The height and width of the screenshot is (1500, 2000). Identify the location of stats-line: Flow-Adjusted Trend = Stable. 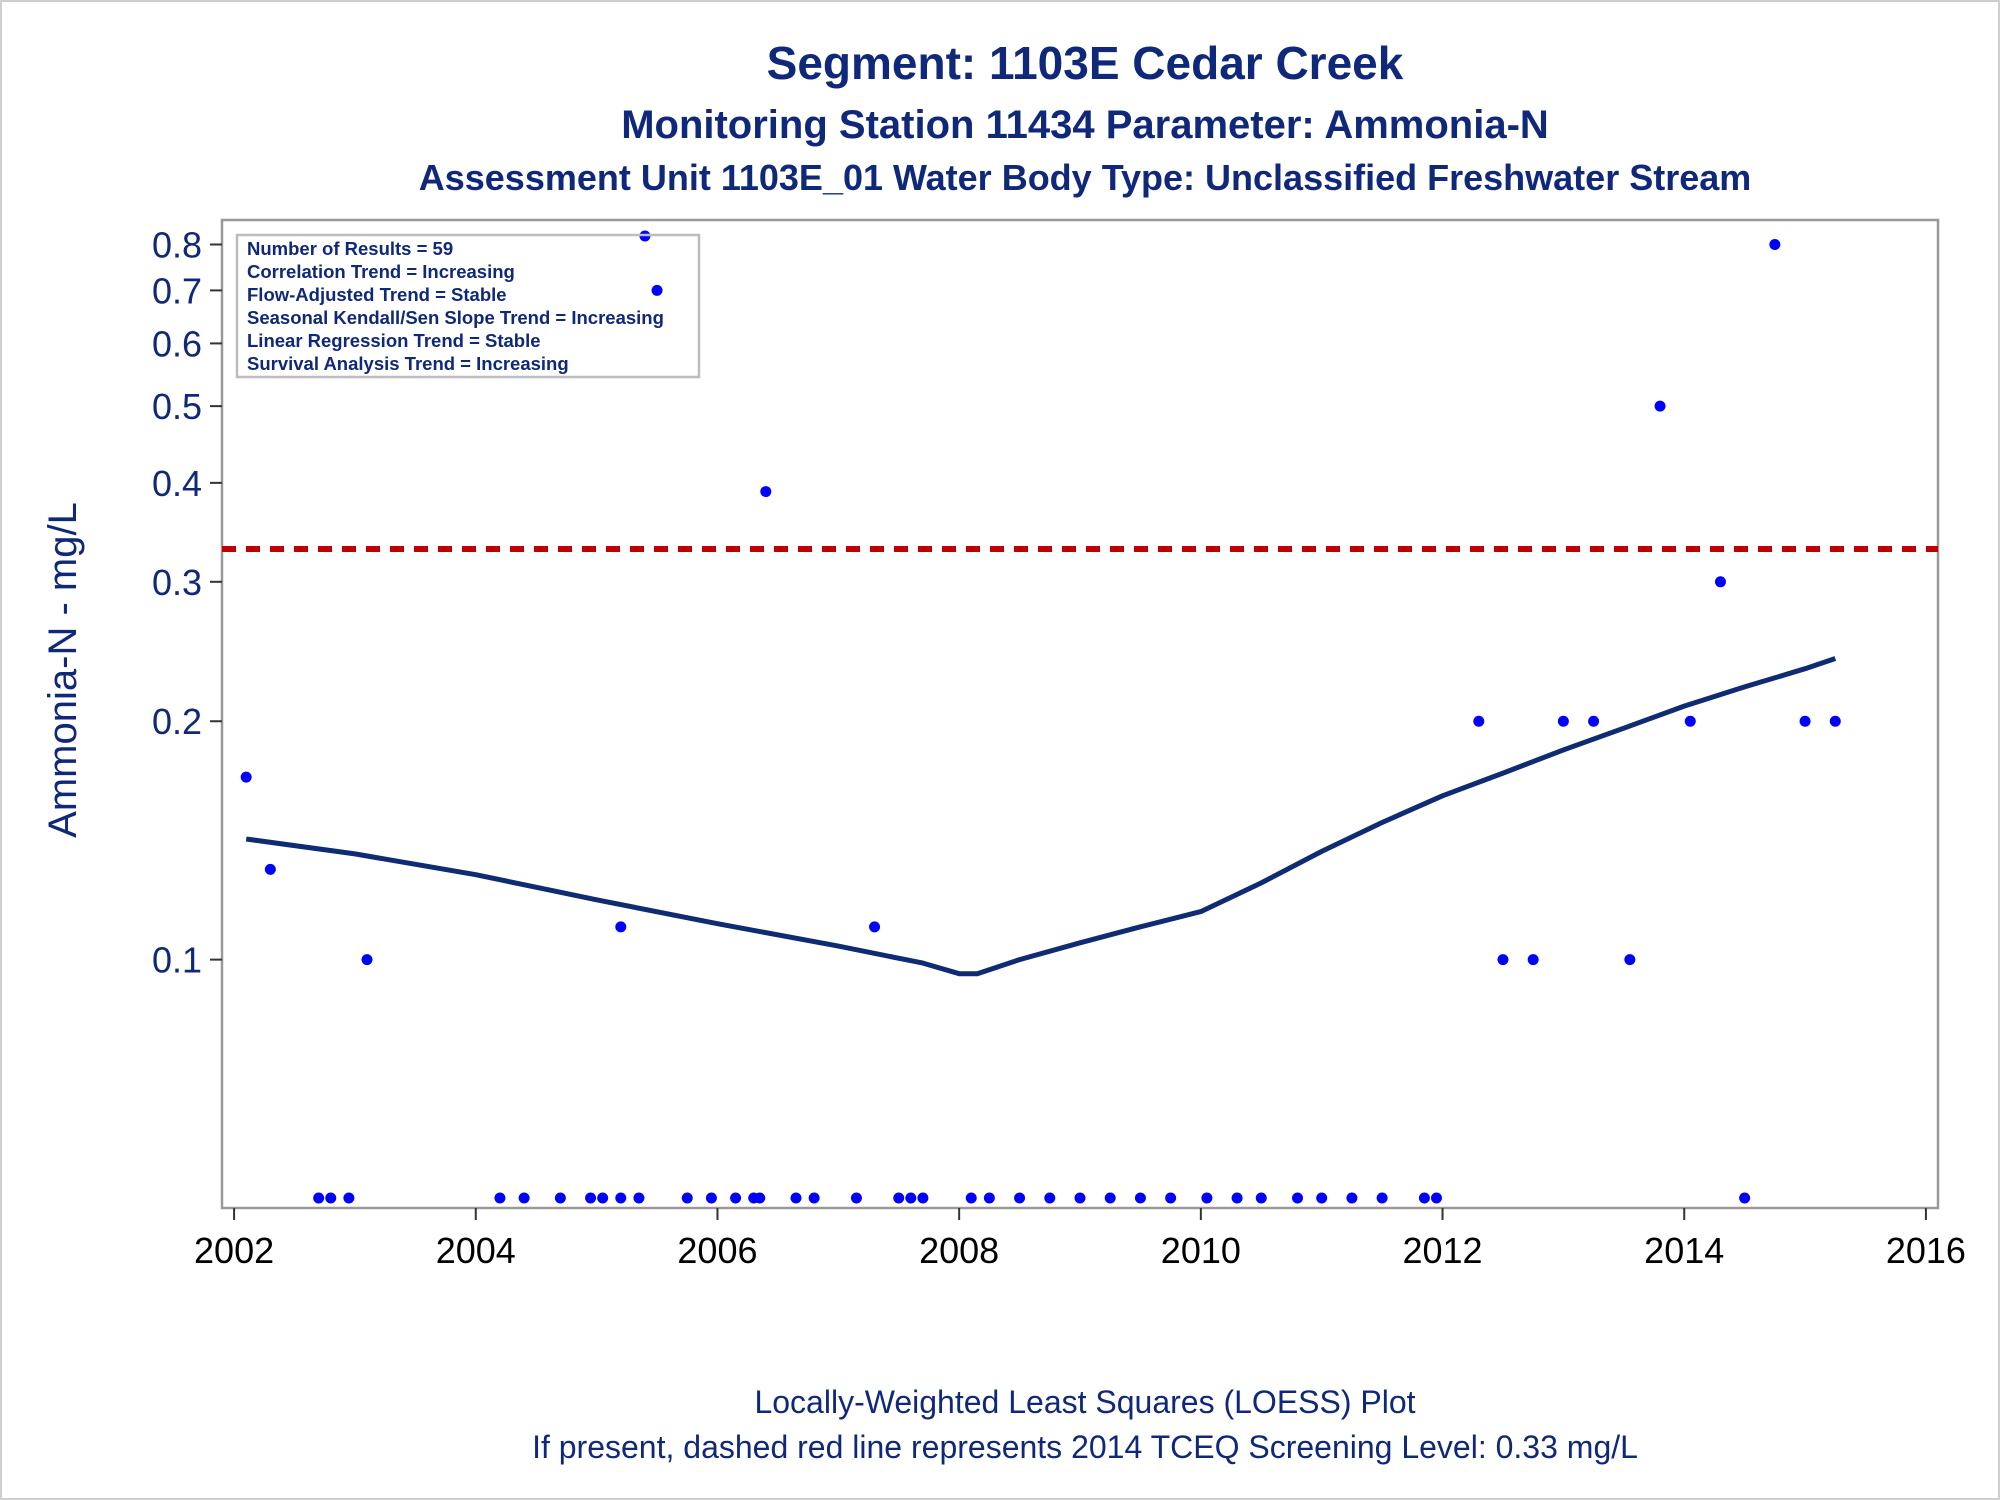
(377, 294).